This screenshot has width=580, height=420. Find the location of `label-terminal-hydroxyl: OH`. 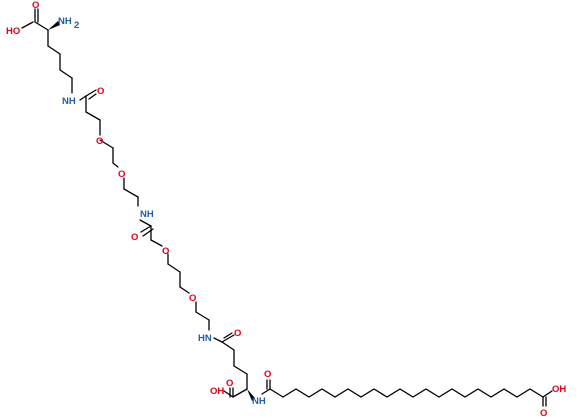

label-terminal-hydroxyl: OH is located at coordinates (559, 389).